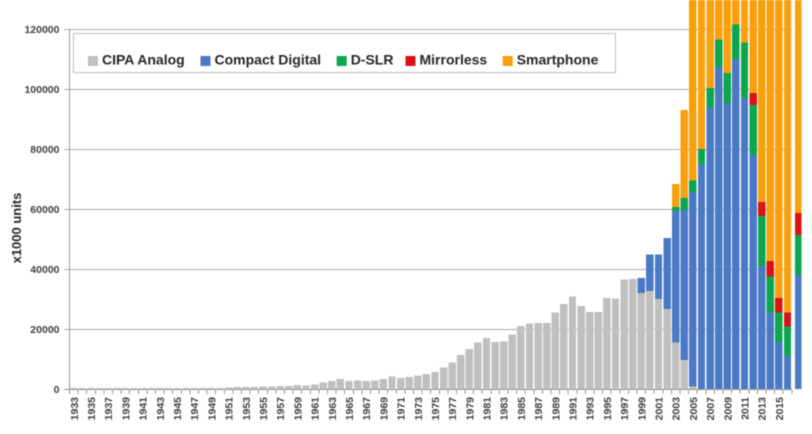 This screenshot has height=434, width=812. Describe the element at coordinates (488, 409) in the screenshot. I see `svg-text: 1981` at that location.